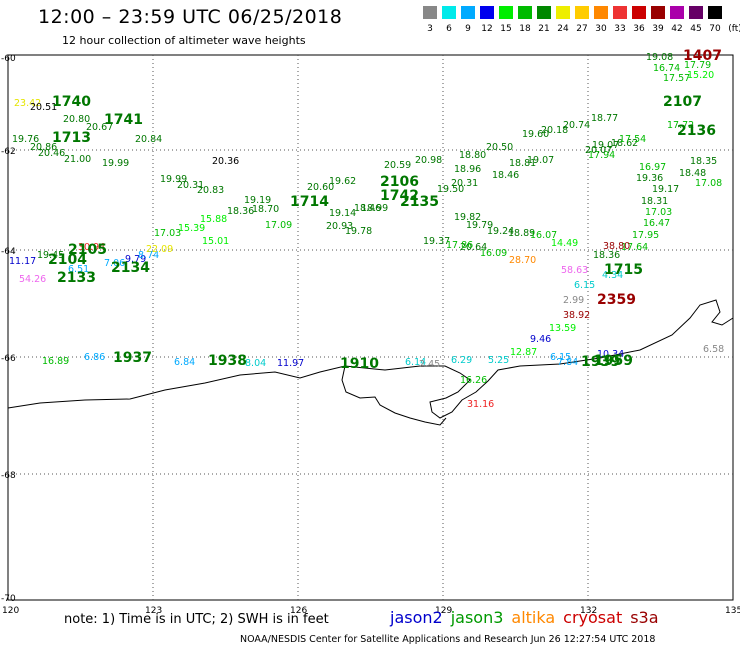 The image size is (740, 650). I want to click on wave-height-label: 19.36, so click(649, 178).